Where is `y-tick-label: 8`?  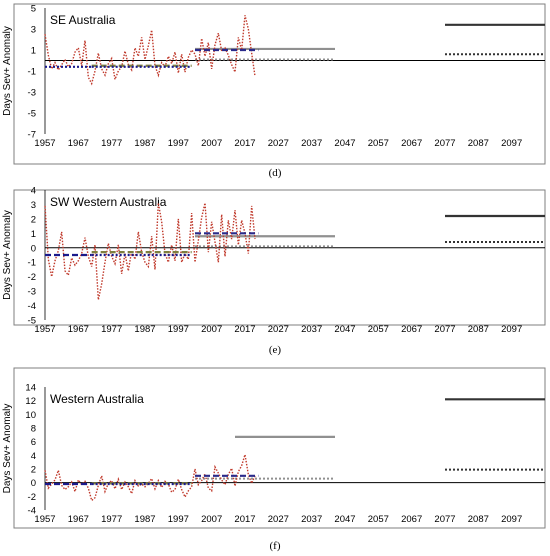
y-tick-label: 8 is located at coordinates (33, 429).